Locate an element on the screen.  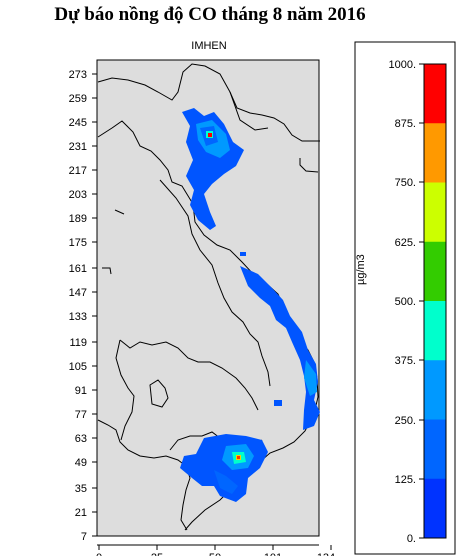
y-tick-label: 7 is located at coordinates (84, 537).